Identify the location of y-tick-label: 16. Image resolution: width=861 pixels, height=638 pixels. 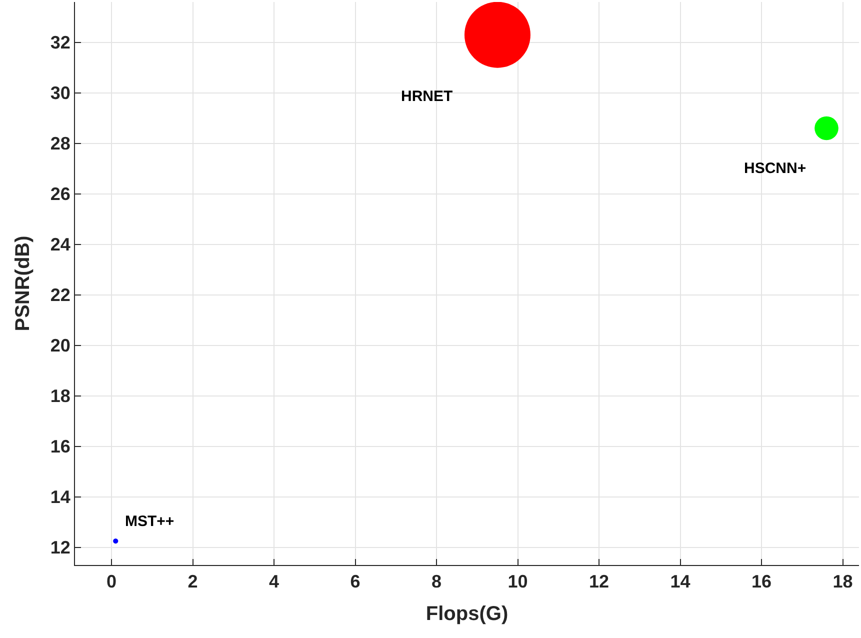
(60, 446).